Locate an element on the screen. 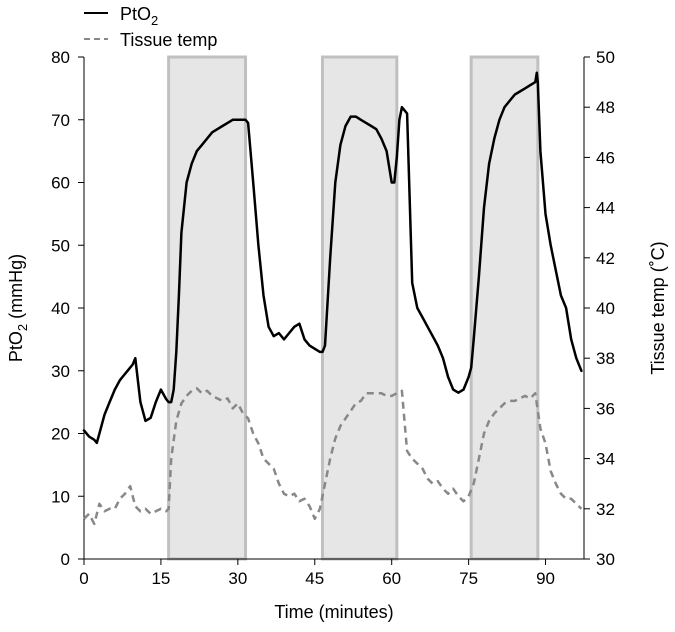 Image resolution: width=675 pixels, height=632 pixels. y-left-tick-label: 70 is located at coordinates (60, 120).